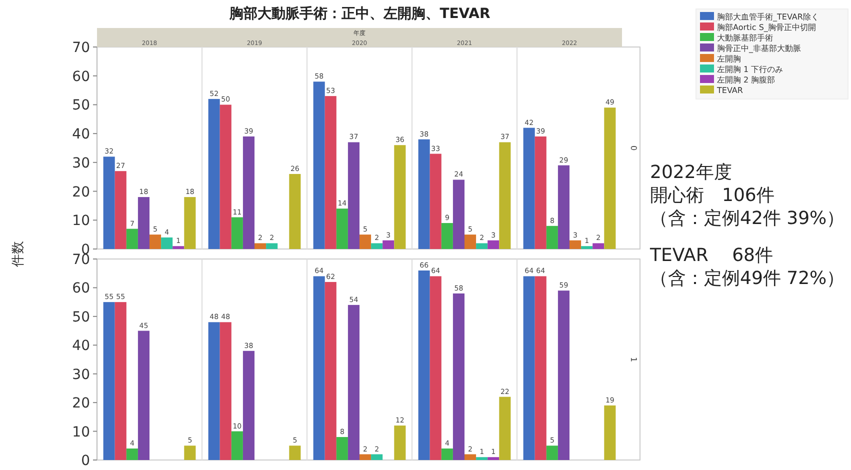 This screenshot has width=851, height=470. Describe the element at coordinates (712, 195) in the screenshot. I see `text: 開心術 106件` at that location.